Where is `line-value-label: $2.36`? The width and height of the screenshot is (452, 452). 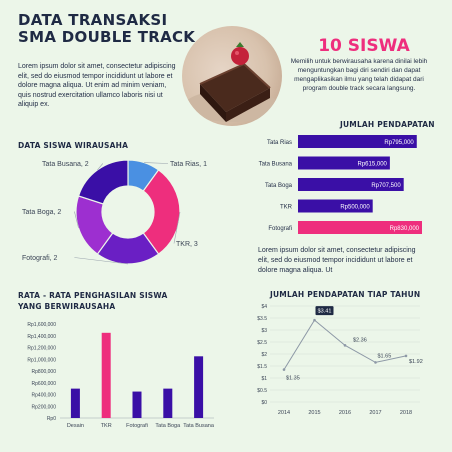 line-value-label: $2.36 is located at coordinates (360, 340).